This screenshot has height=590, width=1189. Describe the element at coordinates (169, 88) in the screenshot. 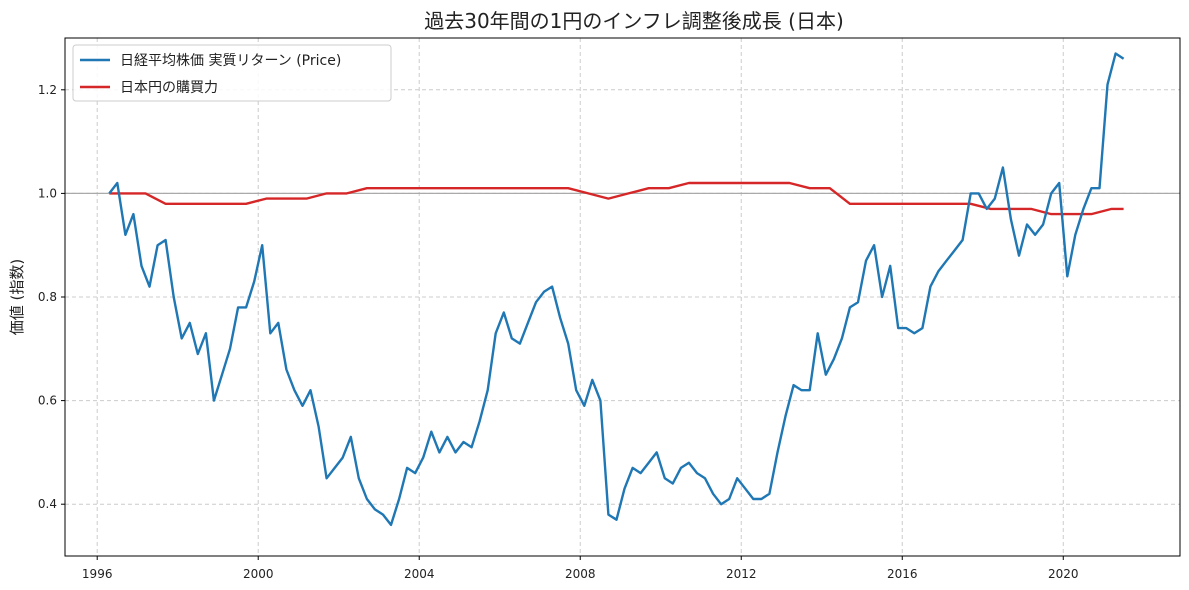

I see `legend-label-yen: 日本円の購買力` at that location.